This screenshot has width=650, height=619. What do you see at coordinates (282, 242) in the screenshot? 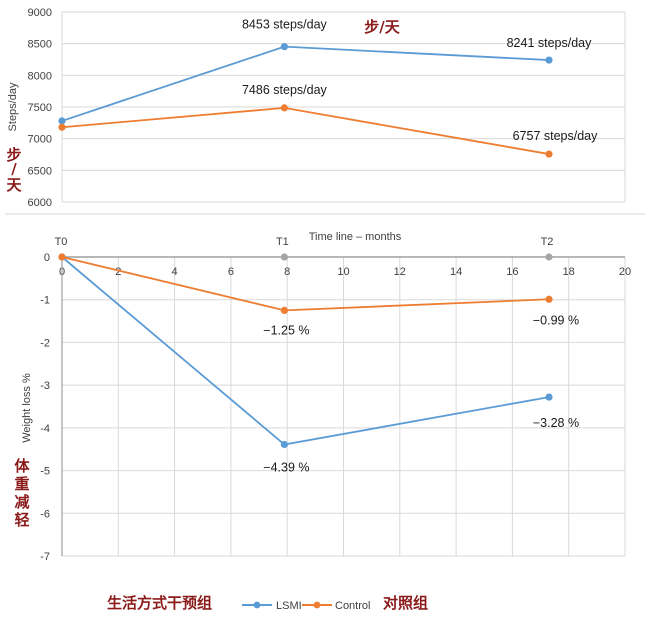
I see `timepoint-label: T1` at bounding box center [282, 242].